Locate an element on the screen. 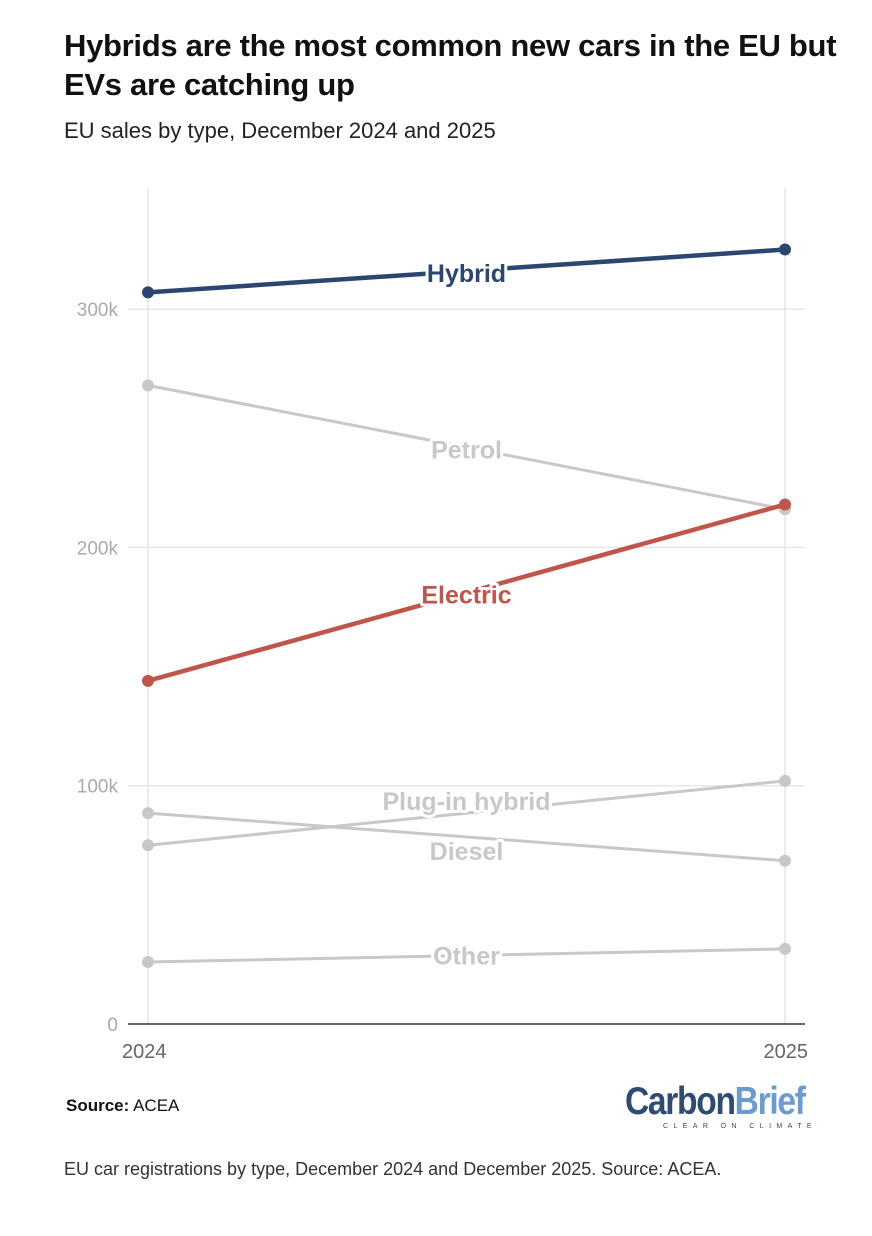 This screenshot has height=1236, width=872. series-label-other: Other is located at coordinates (466, 956).